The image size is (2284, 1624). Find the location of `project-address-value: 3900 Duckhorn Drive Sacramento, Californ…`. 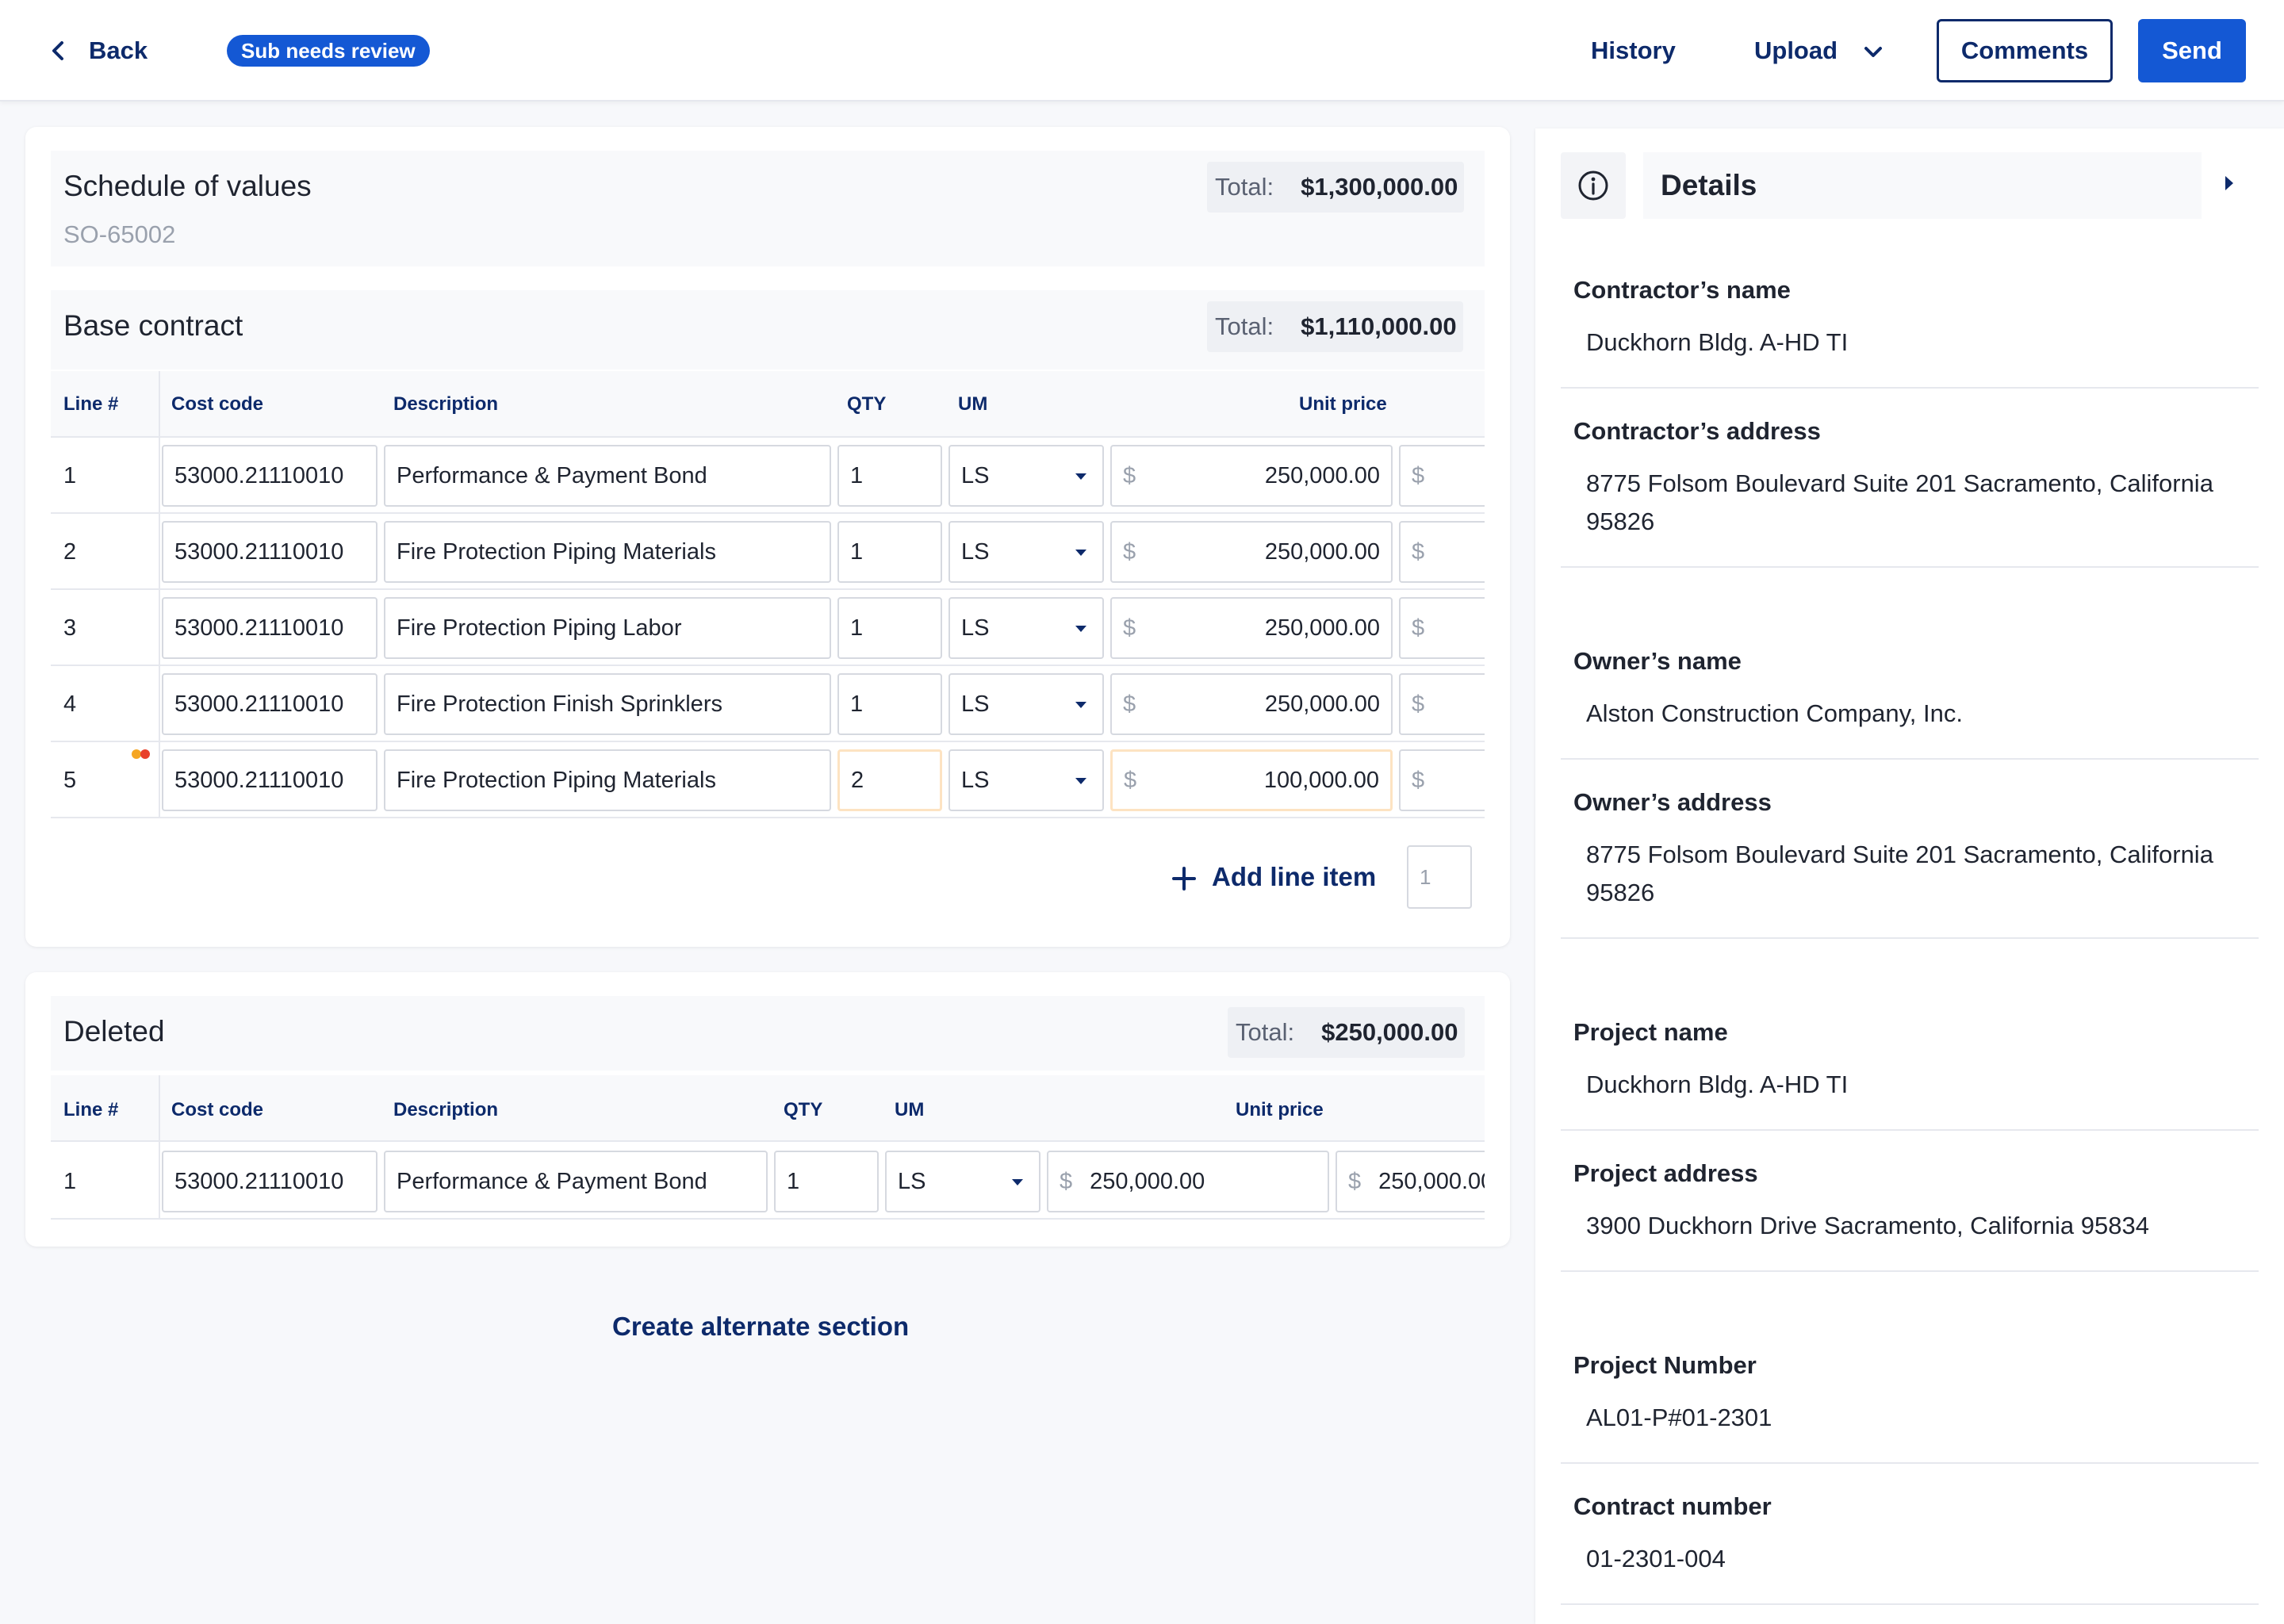

project-address-value: 3900 Duckhorn Drive Sacramento, Californ… is located at coordinates (1867, 1225).